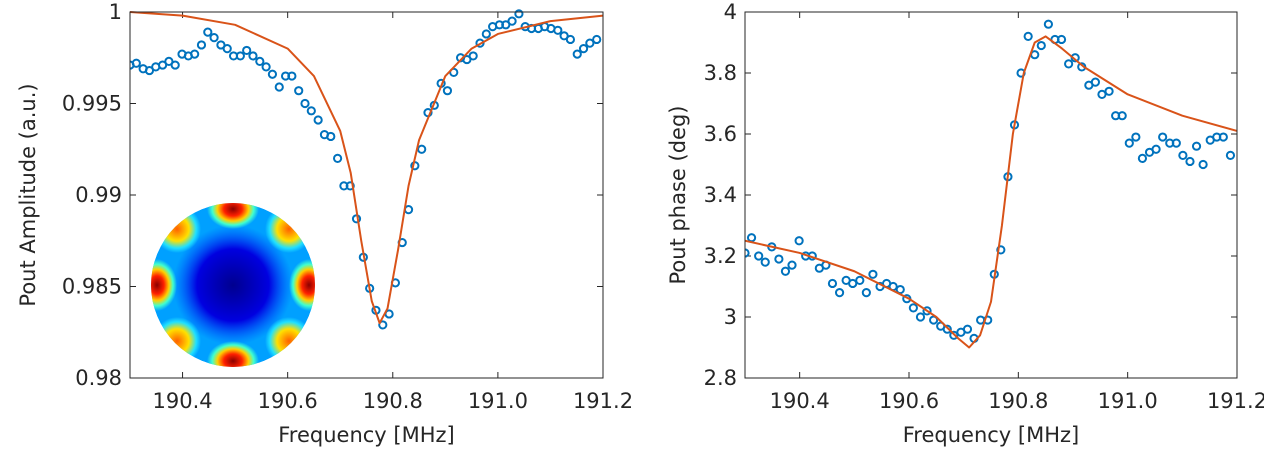 This screenshot has height=456, width=1264. I want to click on y-axis-label: Pout Amplitude (a.u.), so click(28, 194).